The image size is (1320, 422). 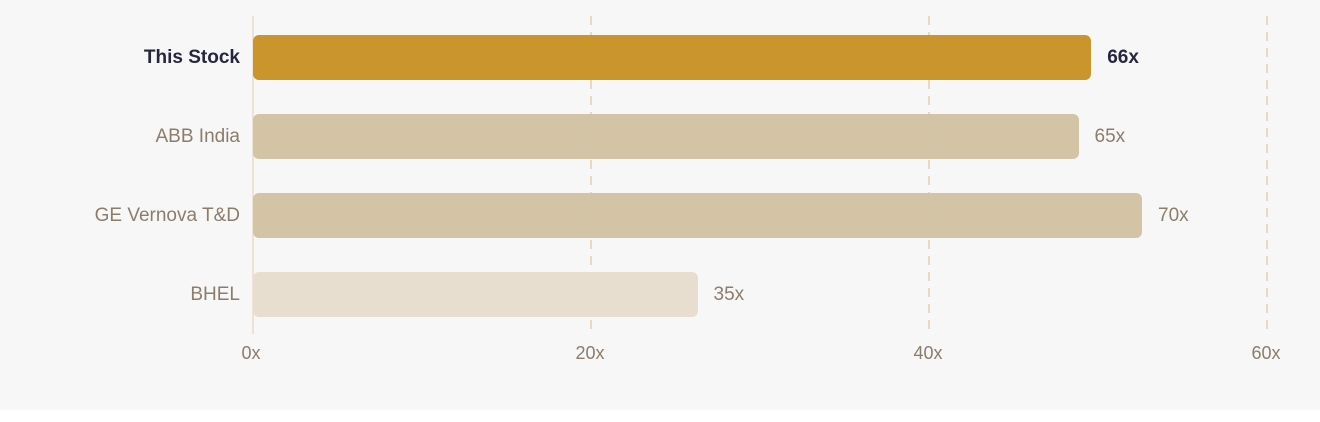 What do you see at coordinates (253, 175) in the screenshot?
I see `y-axis-line` at bounding box center [253, 175].